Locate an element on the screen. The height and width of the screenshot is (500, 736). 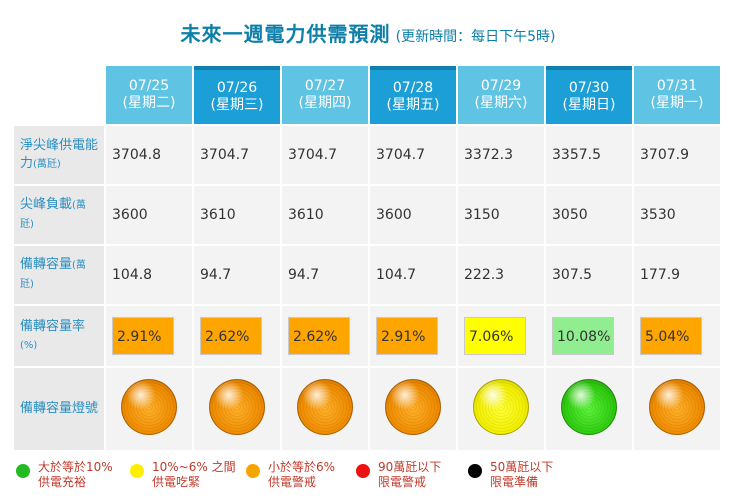
page-title: 未來一週電力供需預測 (更新時間：每日下午5時) is located at coordinates (368, 32).